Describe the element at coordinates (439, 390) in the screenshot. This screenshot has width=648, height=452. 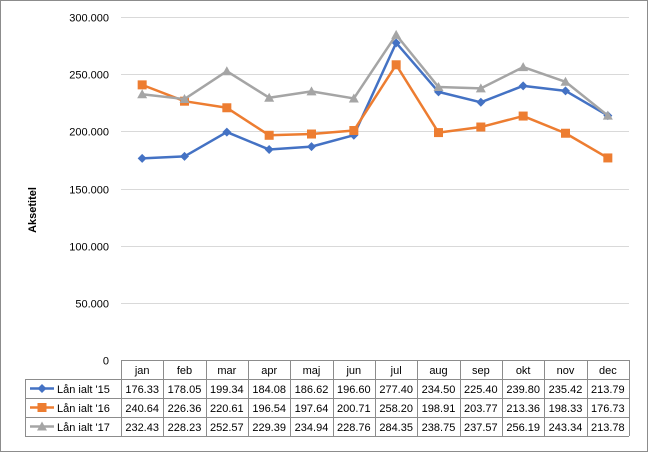
I see `table-cell-value: 234.50` at that location.